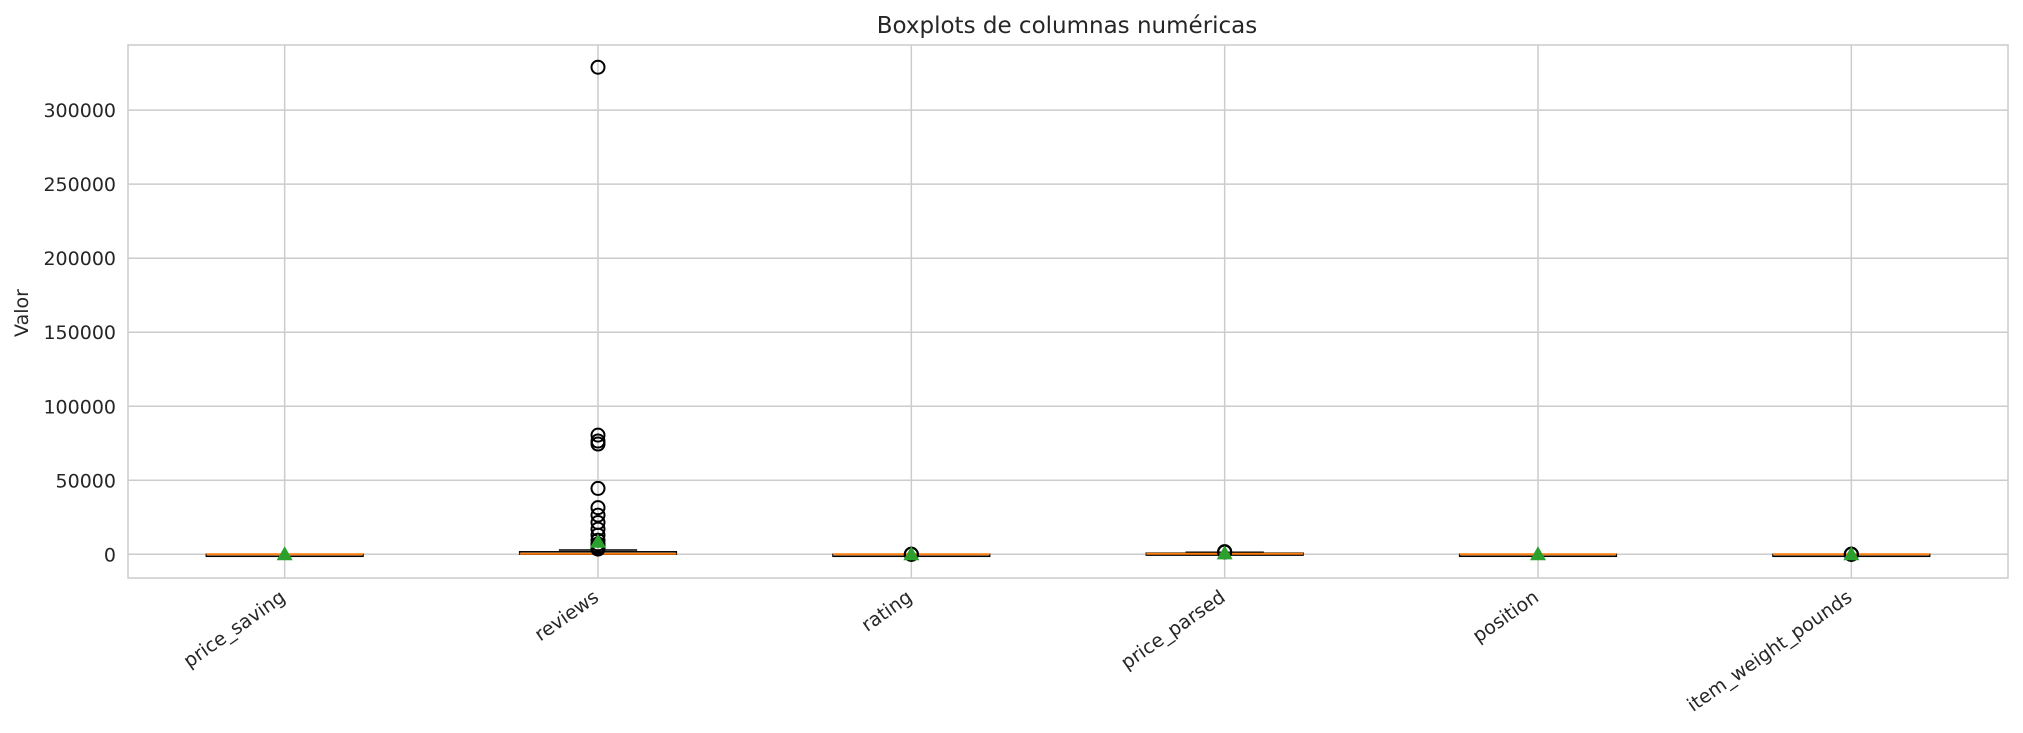 This screenshot has width=2023, height=733. I want to click on box-price_saving, so click(284, 553).